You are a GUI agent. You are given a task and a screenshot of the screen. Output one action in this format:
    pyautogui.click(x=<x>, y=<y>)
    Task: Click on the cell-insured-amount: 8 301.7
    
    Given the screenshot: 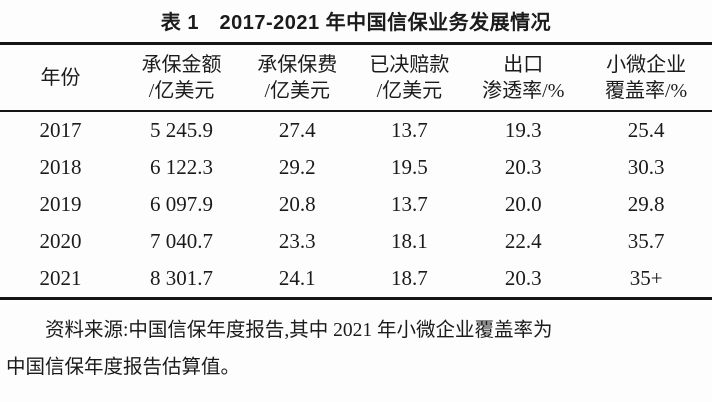 What is the action you would take?
    pyautogui.click(x=182, y=278)
    